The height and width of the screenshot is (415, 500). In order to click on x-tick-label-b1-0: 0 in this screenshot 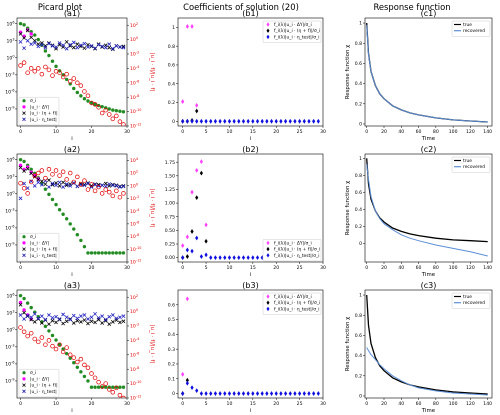, I will do `click(182, 132)`.